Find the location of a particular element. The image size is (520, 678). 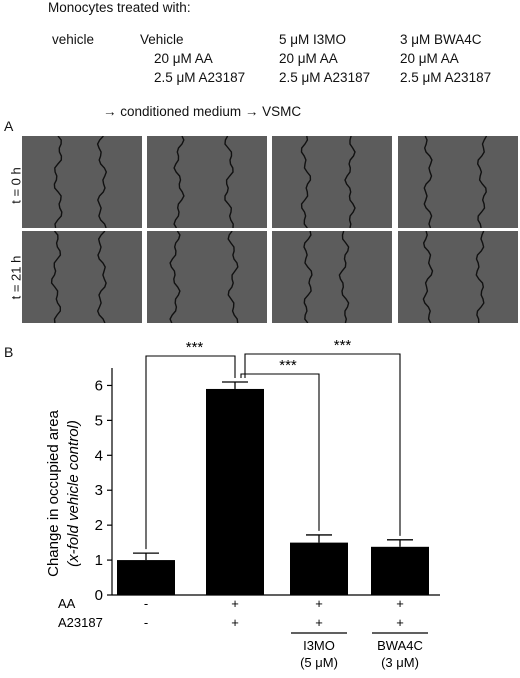

treatment-group-bwa4c: 3 μM BWA4C 20 μM AA 2.5 μM A23187 is located at coordinates (445, 58).